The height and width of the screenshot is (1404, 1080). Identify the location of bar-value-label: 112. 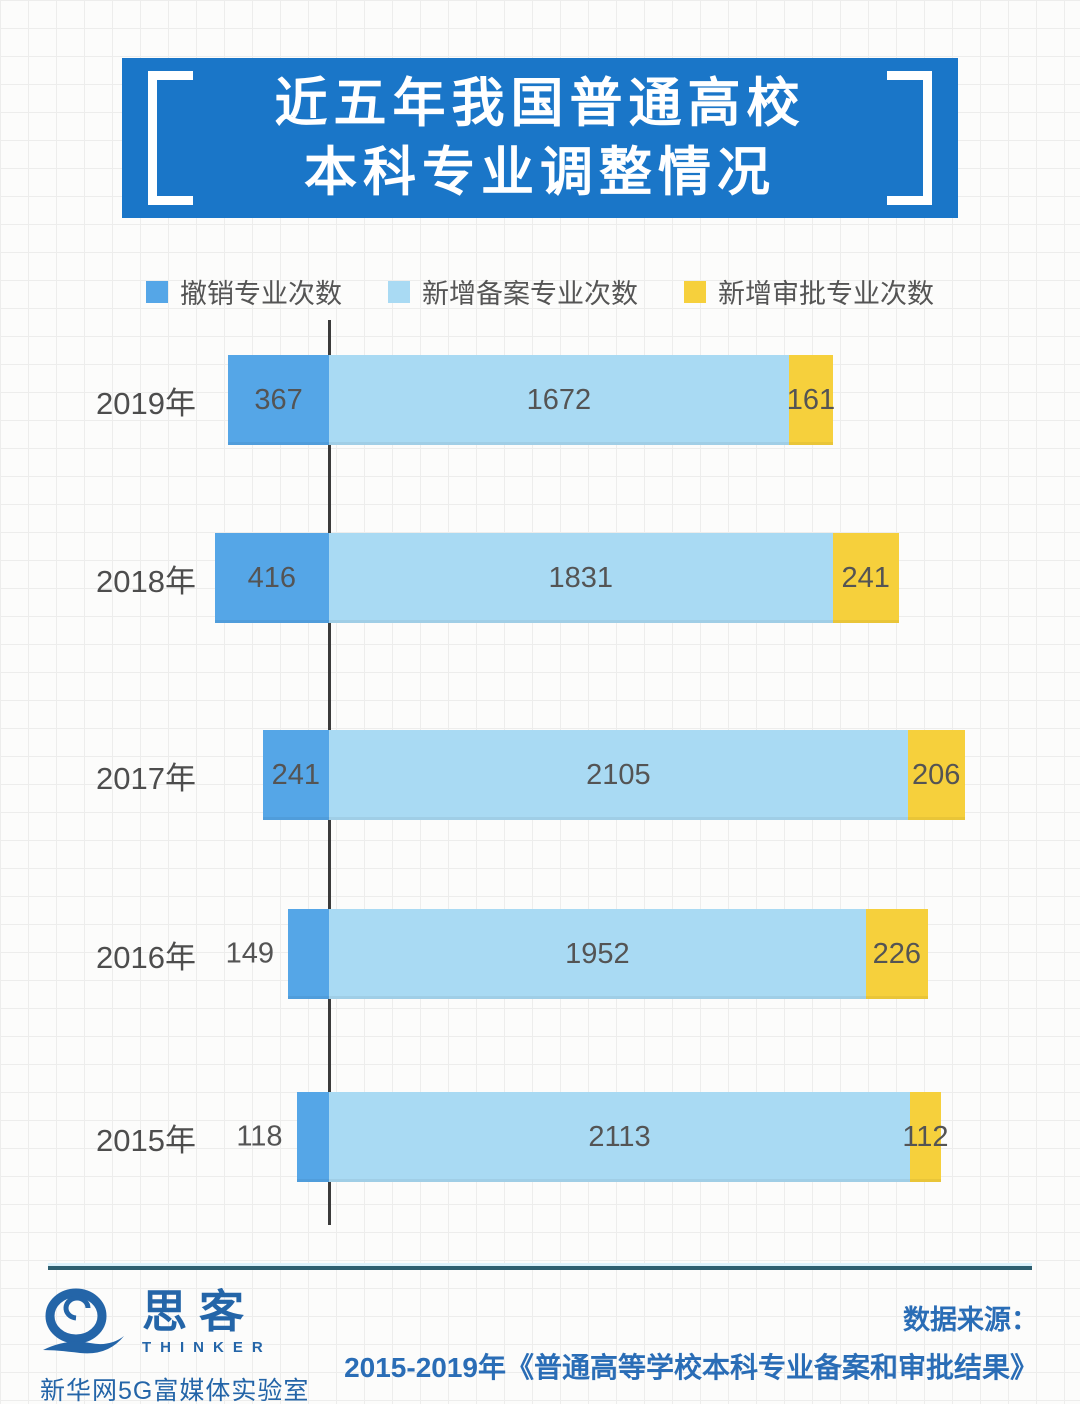
(925, 1136).